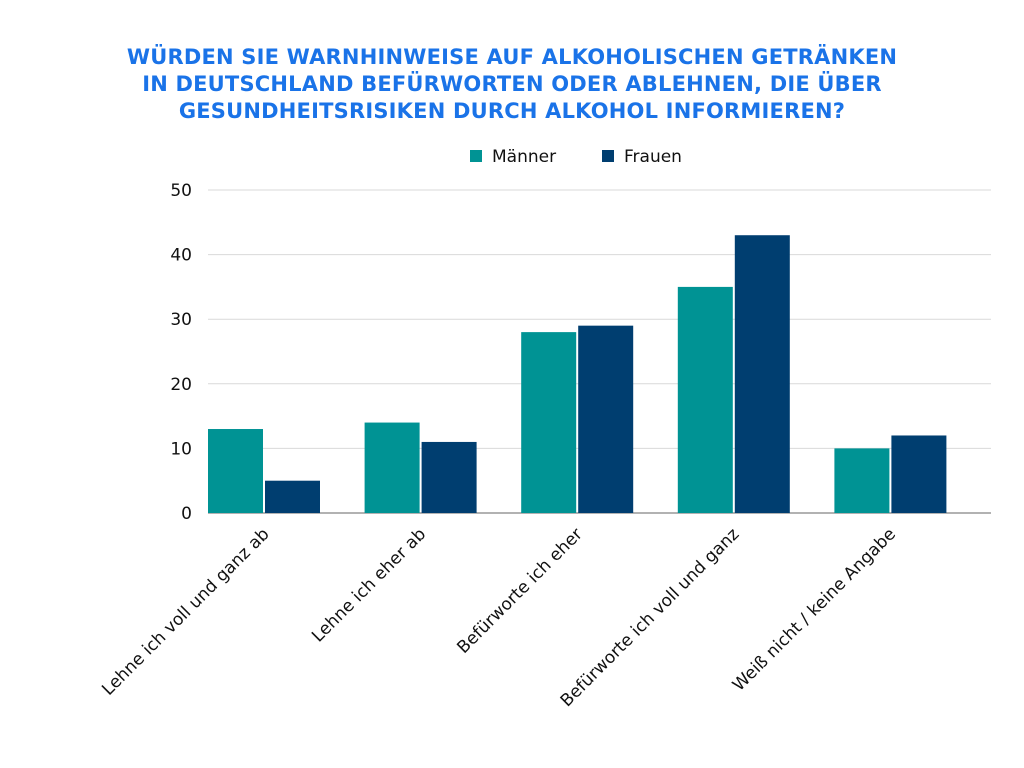 The height and width of the screenshot is (768, 1024). I want to click on y-axis: 0 10 20 30 40 50, so click(181, 352).